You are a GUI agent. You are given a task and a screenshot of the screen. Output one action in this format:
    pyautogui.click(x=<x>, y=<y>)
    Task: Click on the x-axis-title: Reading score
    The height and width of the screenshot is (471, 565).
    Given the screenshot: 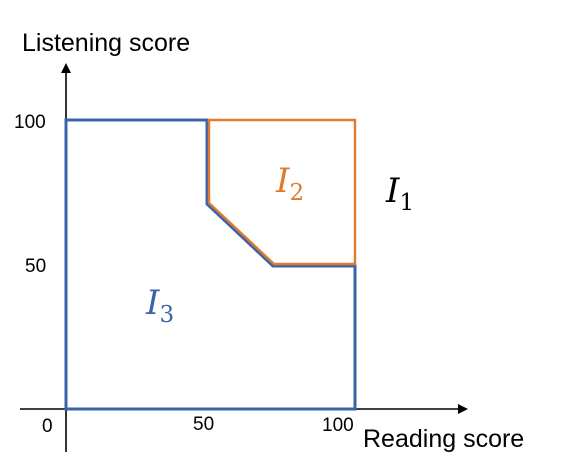 What is the action you would take?
    pyautogui.click(x=443, y=439)
    